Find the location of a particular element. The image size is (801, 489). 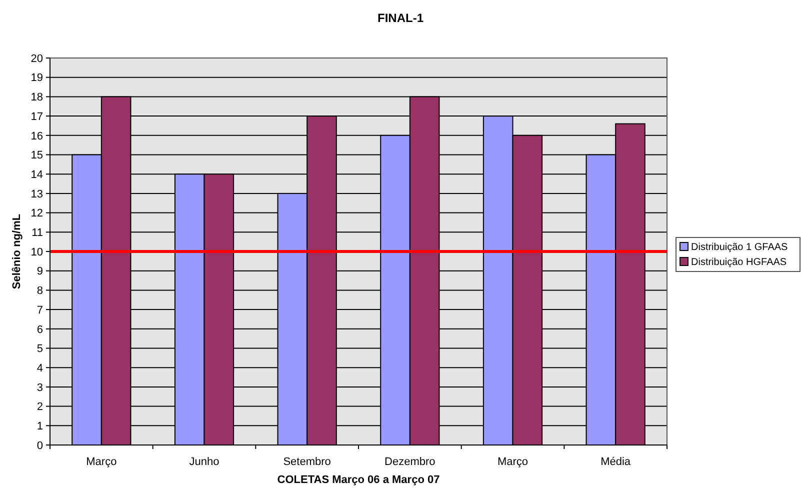

y-tick-label: 8 is located at coordinates (39, 291).